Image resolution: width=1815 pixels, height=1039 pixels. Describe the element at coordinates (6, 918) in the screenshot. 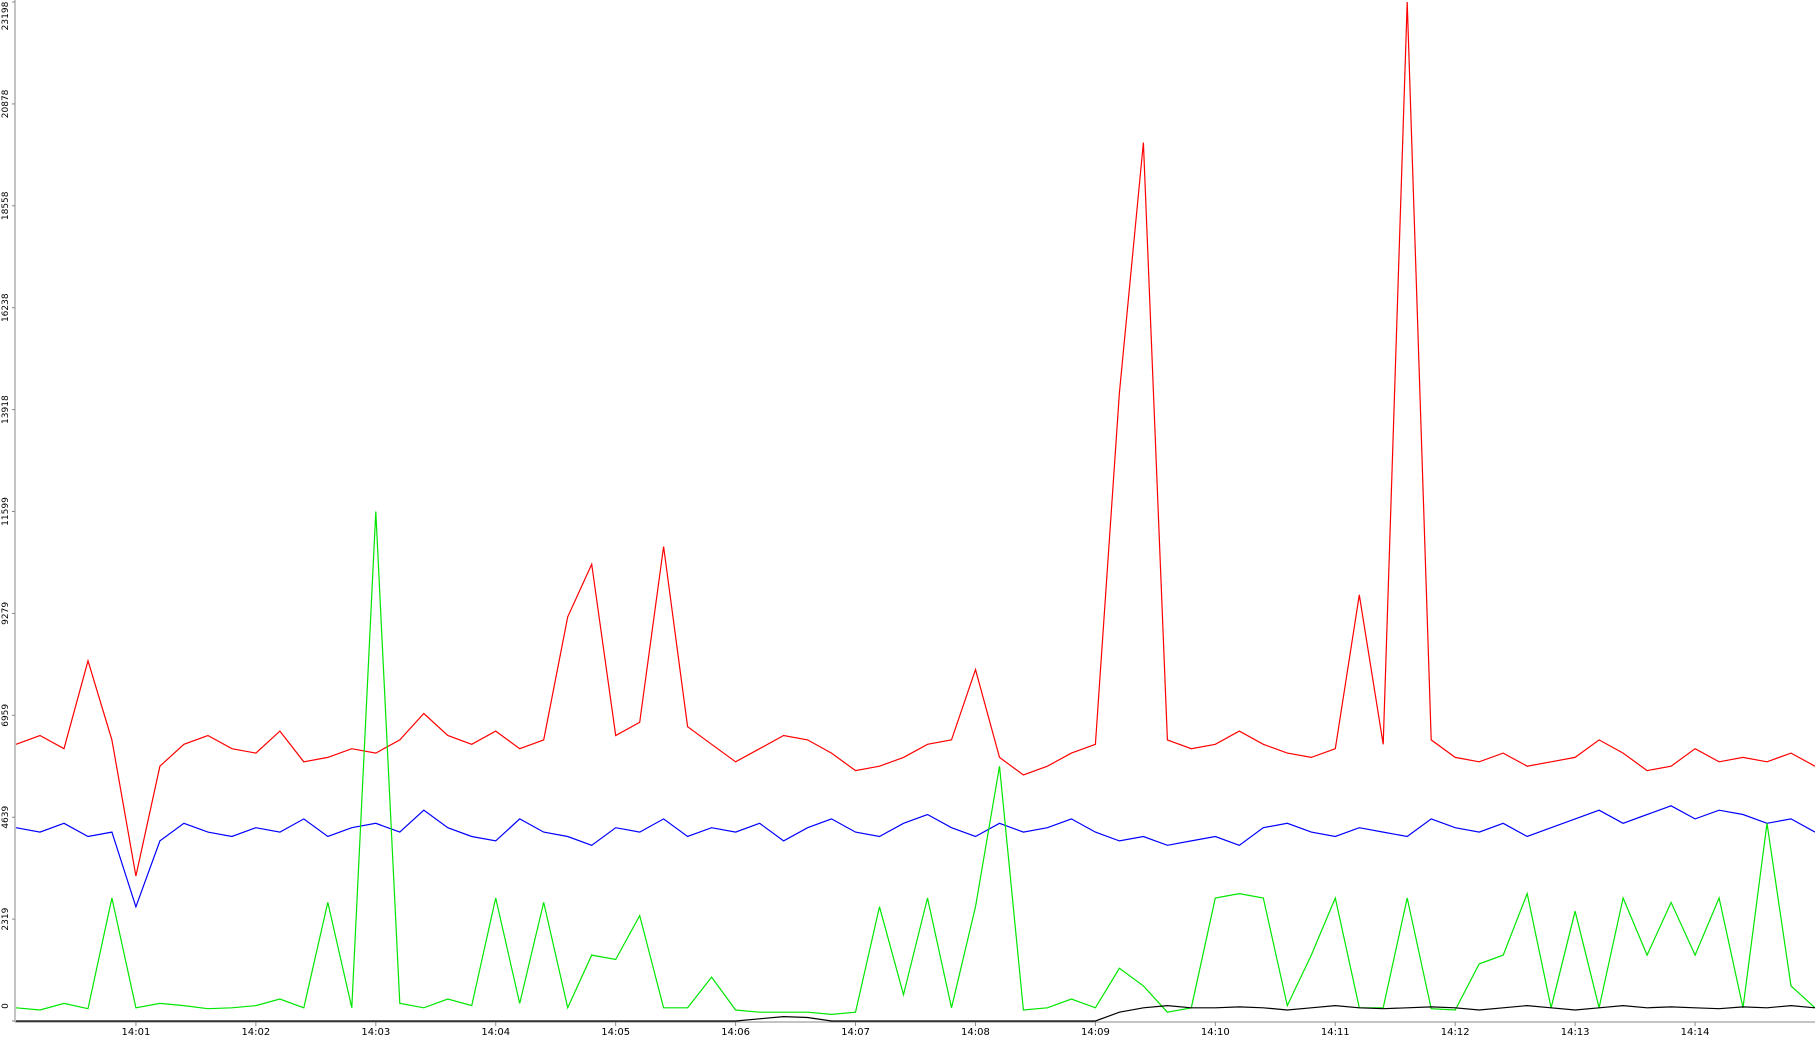

I see `y-tick-label: 2319` at that location.